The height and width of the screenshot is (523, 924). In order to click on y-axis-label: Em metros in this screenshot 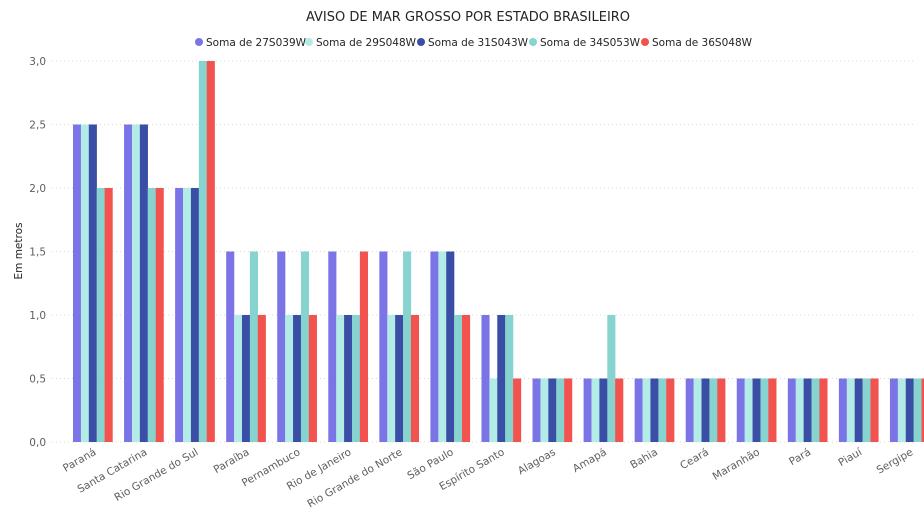, I will do `click(19, 251)`.